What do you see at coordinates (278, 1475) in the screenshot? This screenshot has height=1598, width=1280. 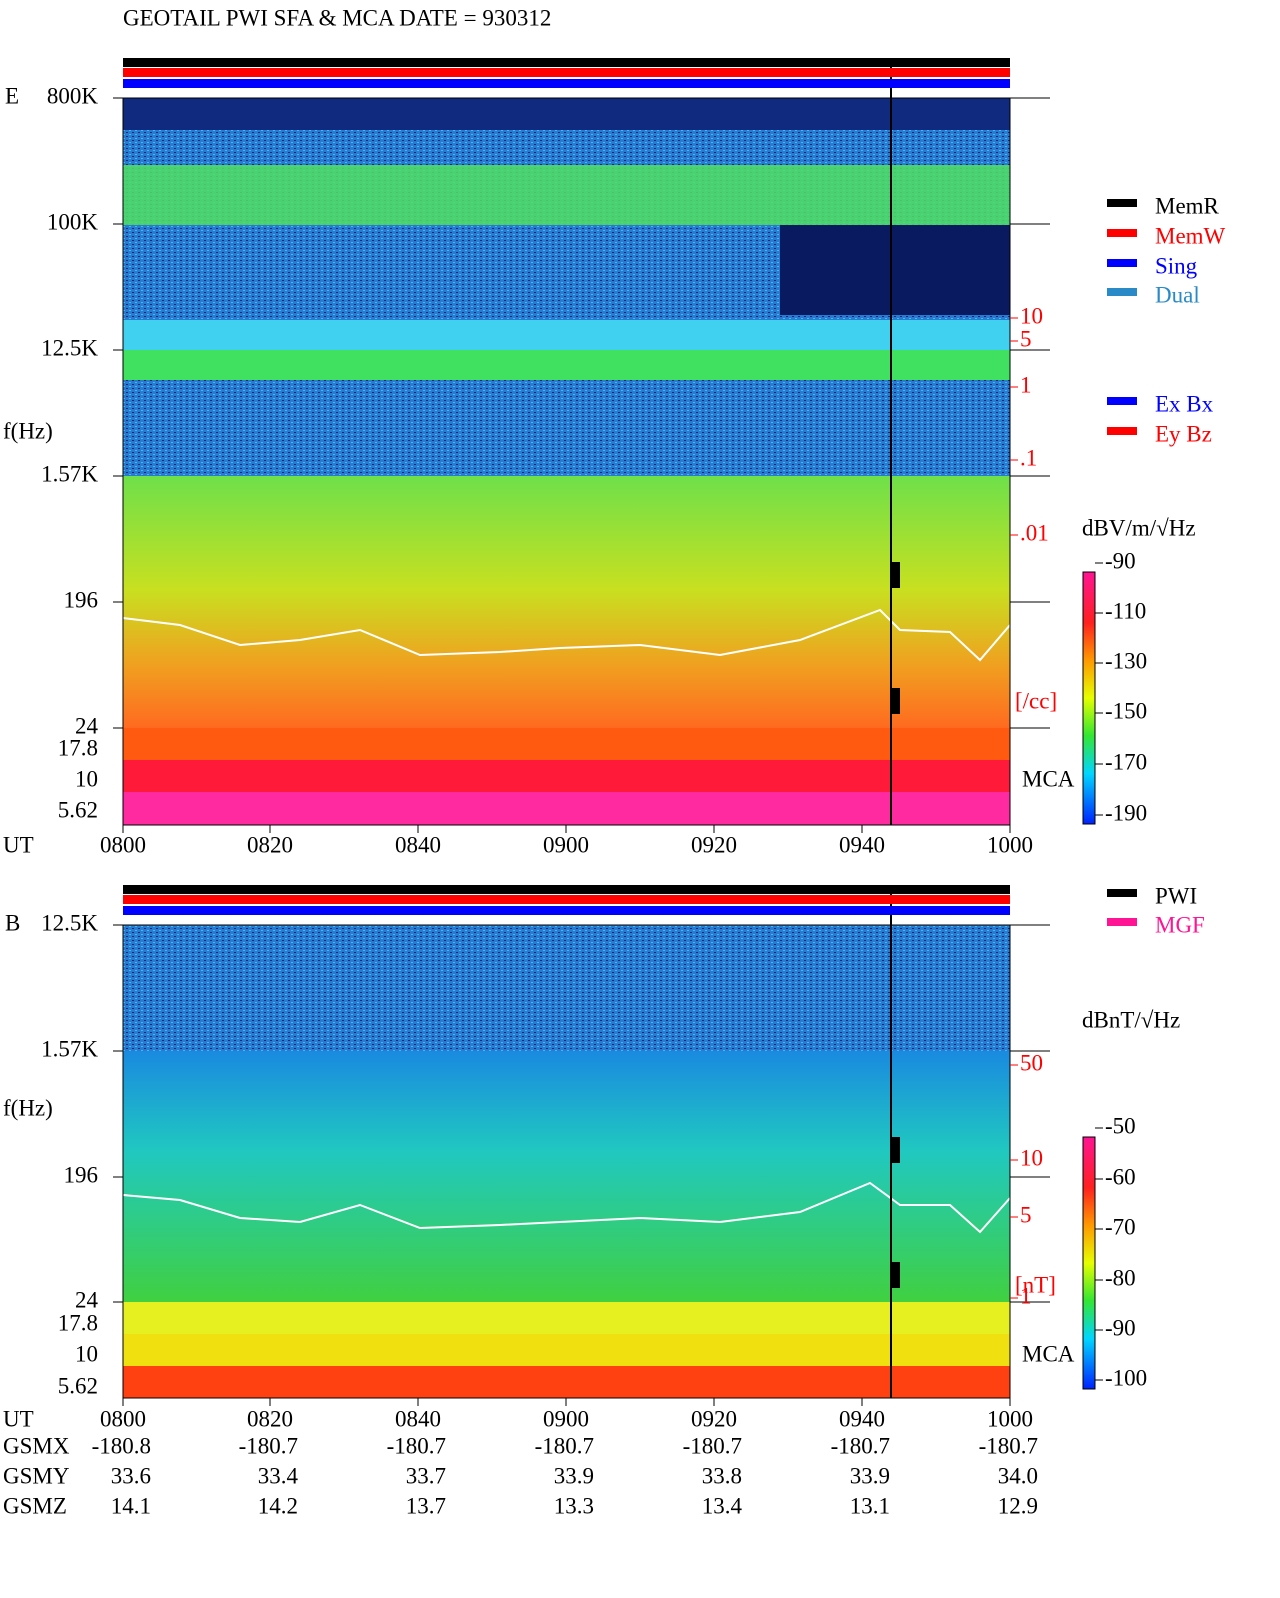 I see `orbit-value: 33.4` at bounding box center [278, 1475].